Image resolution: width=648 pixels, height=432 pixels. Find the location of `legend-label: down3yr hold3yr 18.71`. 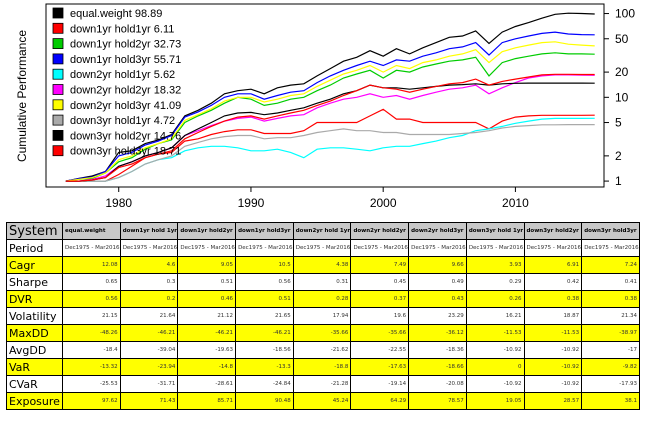

legend-label: down3yr hold3yr 18.71 is located at coordinates (125, 152).